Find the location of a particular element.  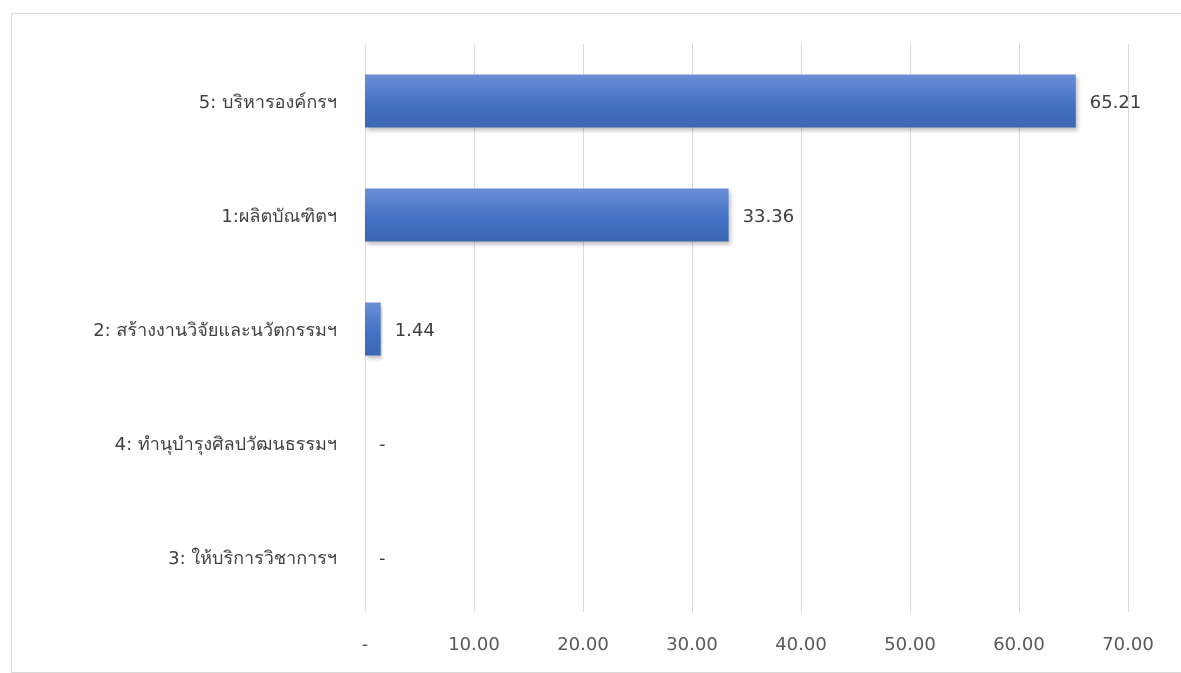

category-label: 4: ทำนุบำรุงศิลปวัฒนธรรมฯ is located at coordinates (226, 444).